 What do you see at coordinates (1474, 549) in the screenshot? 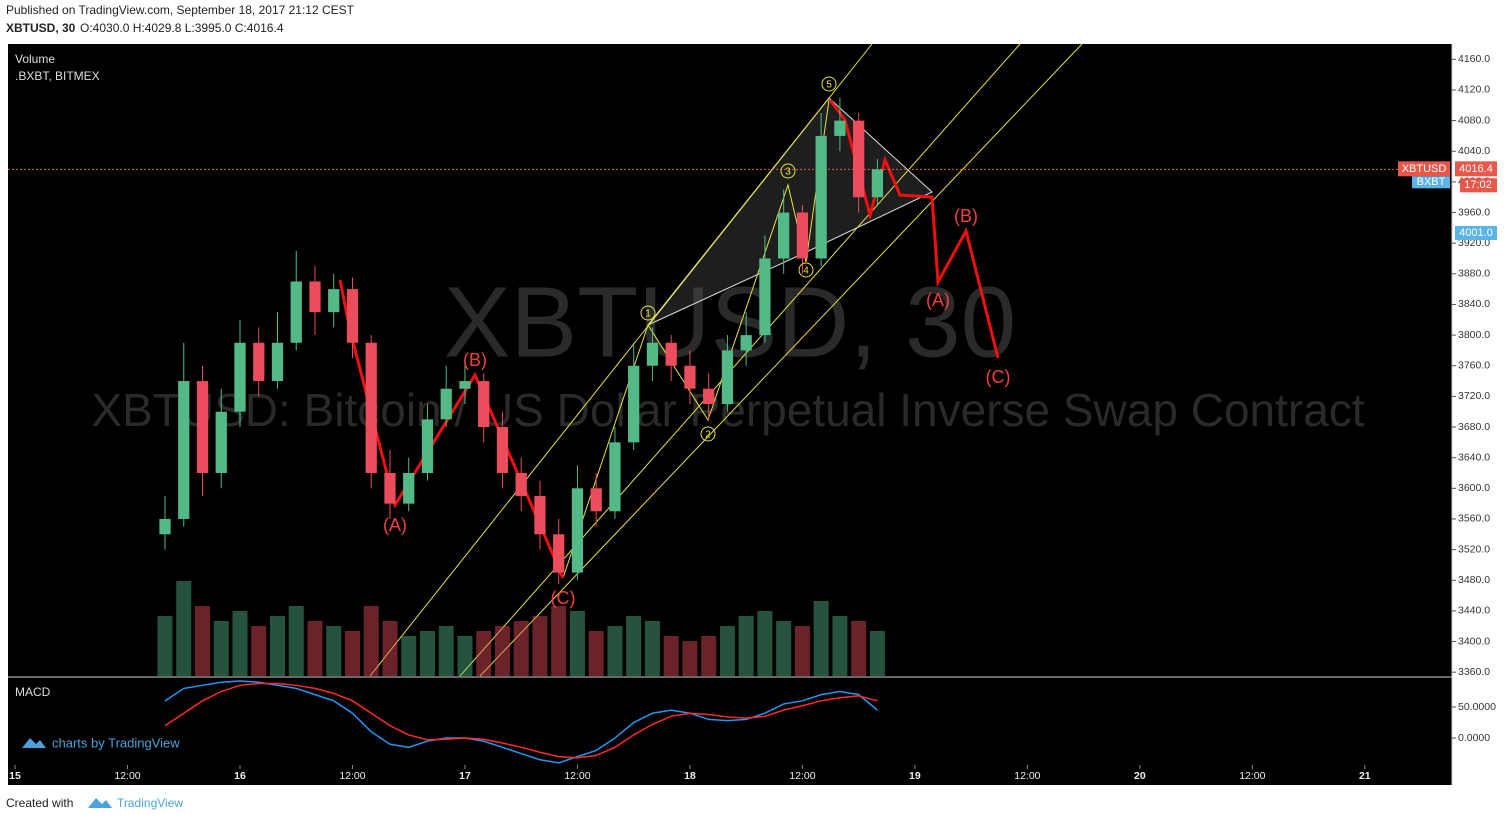
I see `y-tick-label: 3520.0` at bounding box center [1474, 549].